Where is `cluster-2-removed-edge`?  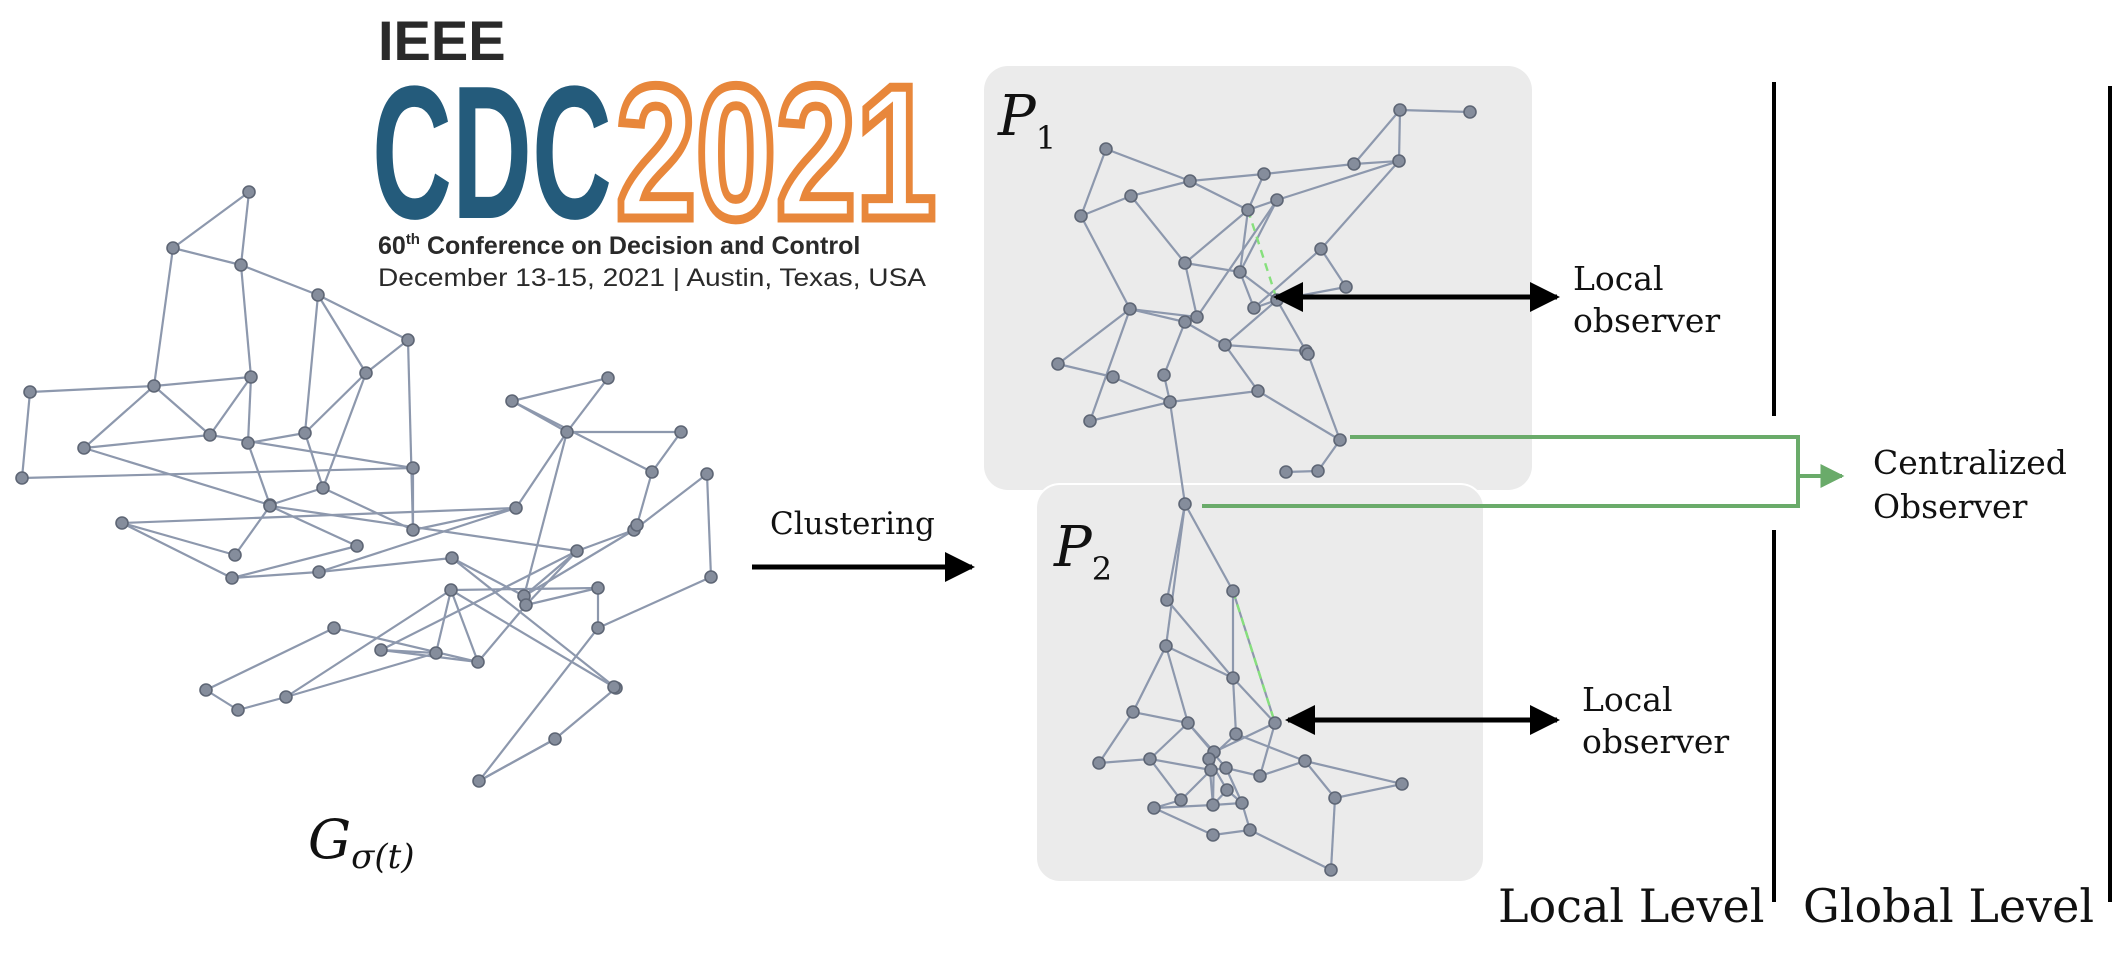 cluster-2-removed-edge is located at coordinates (1254, 657).